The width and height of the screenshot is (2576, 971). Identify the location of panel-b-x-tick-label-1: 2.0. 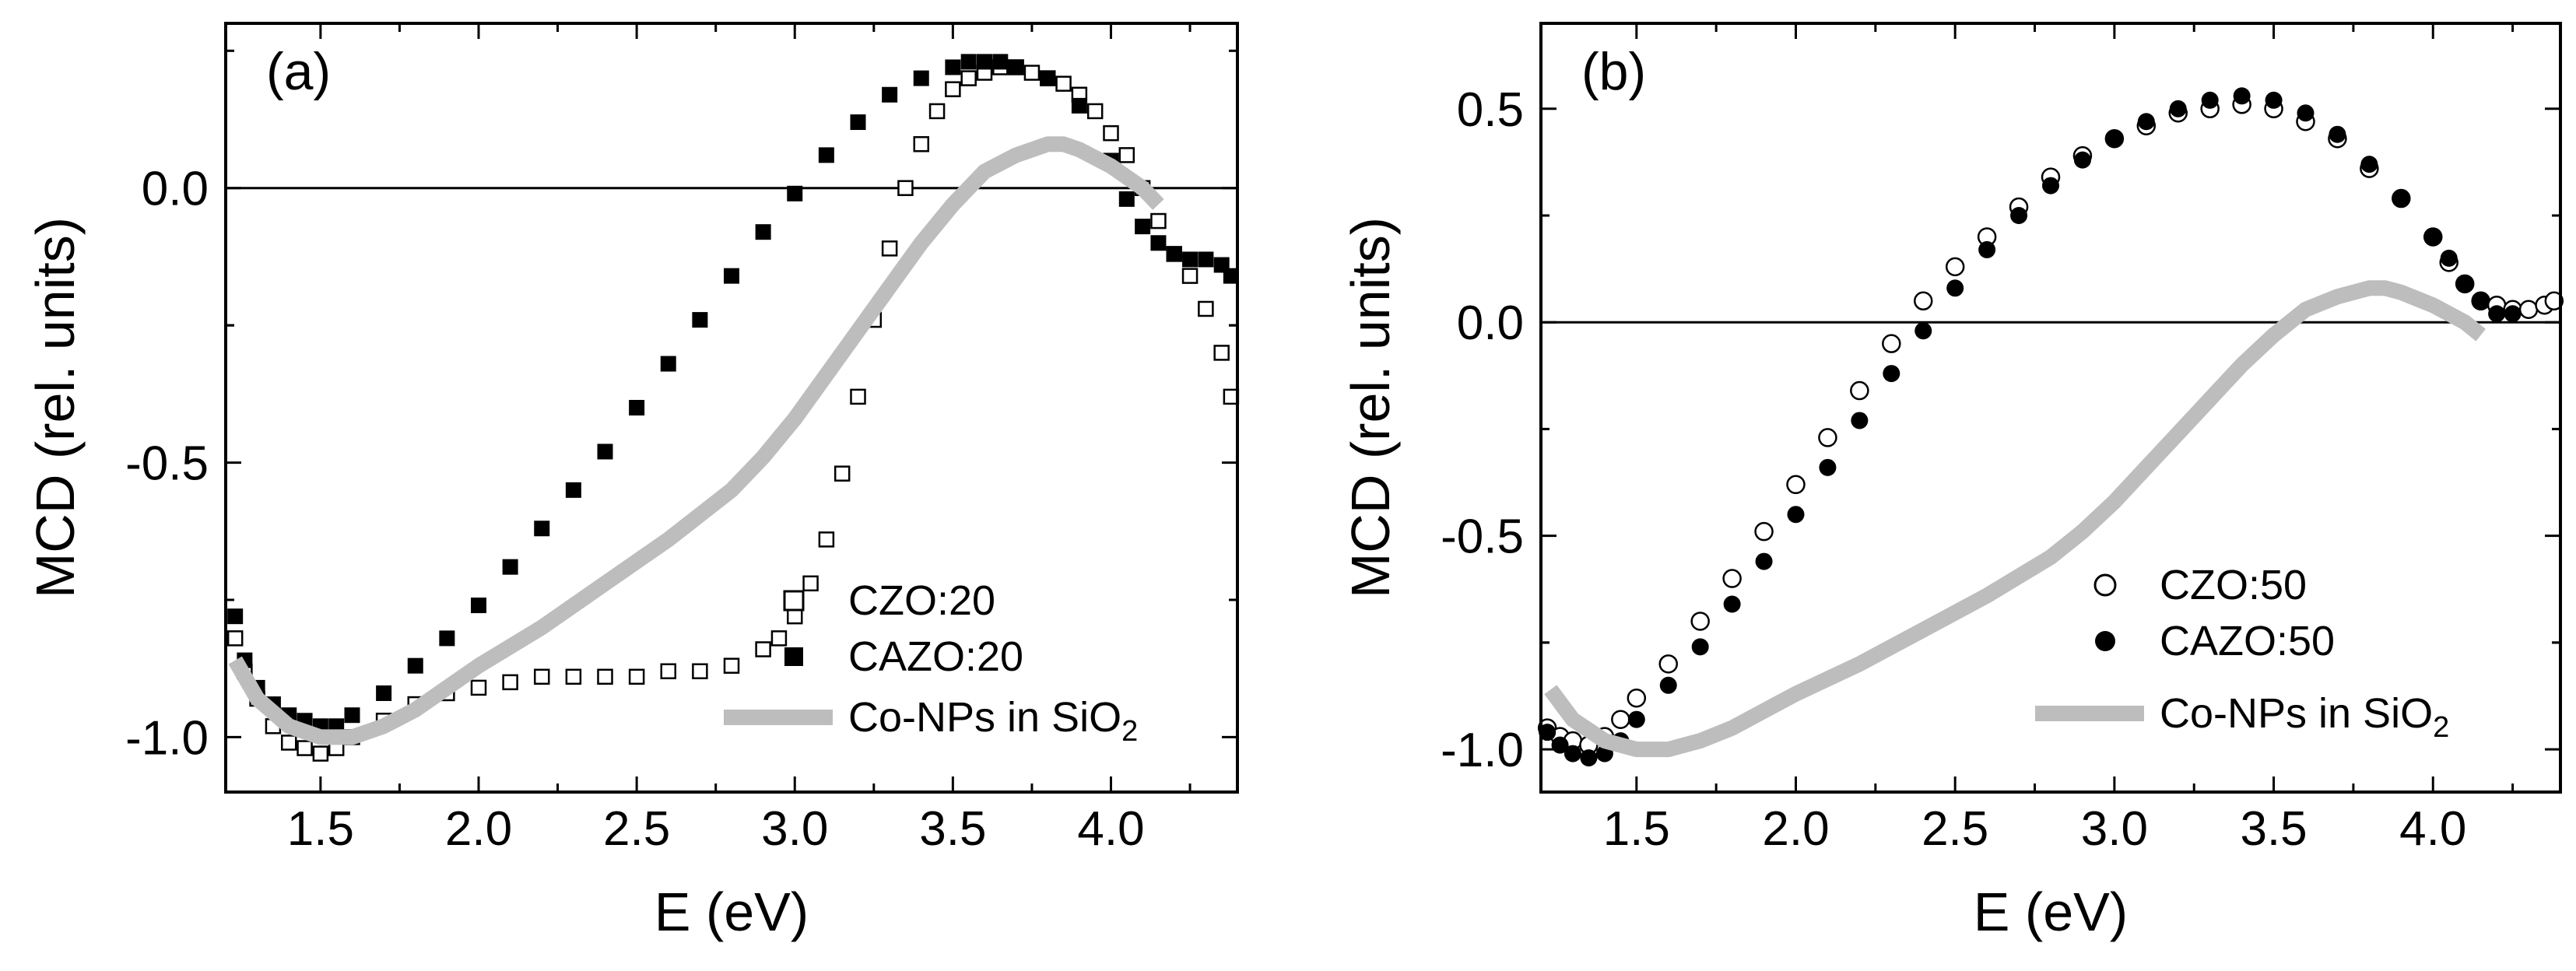
(1796, 829).